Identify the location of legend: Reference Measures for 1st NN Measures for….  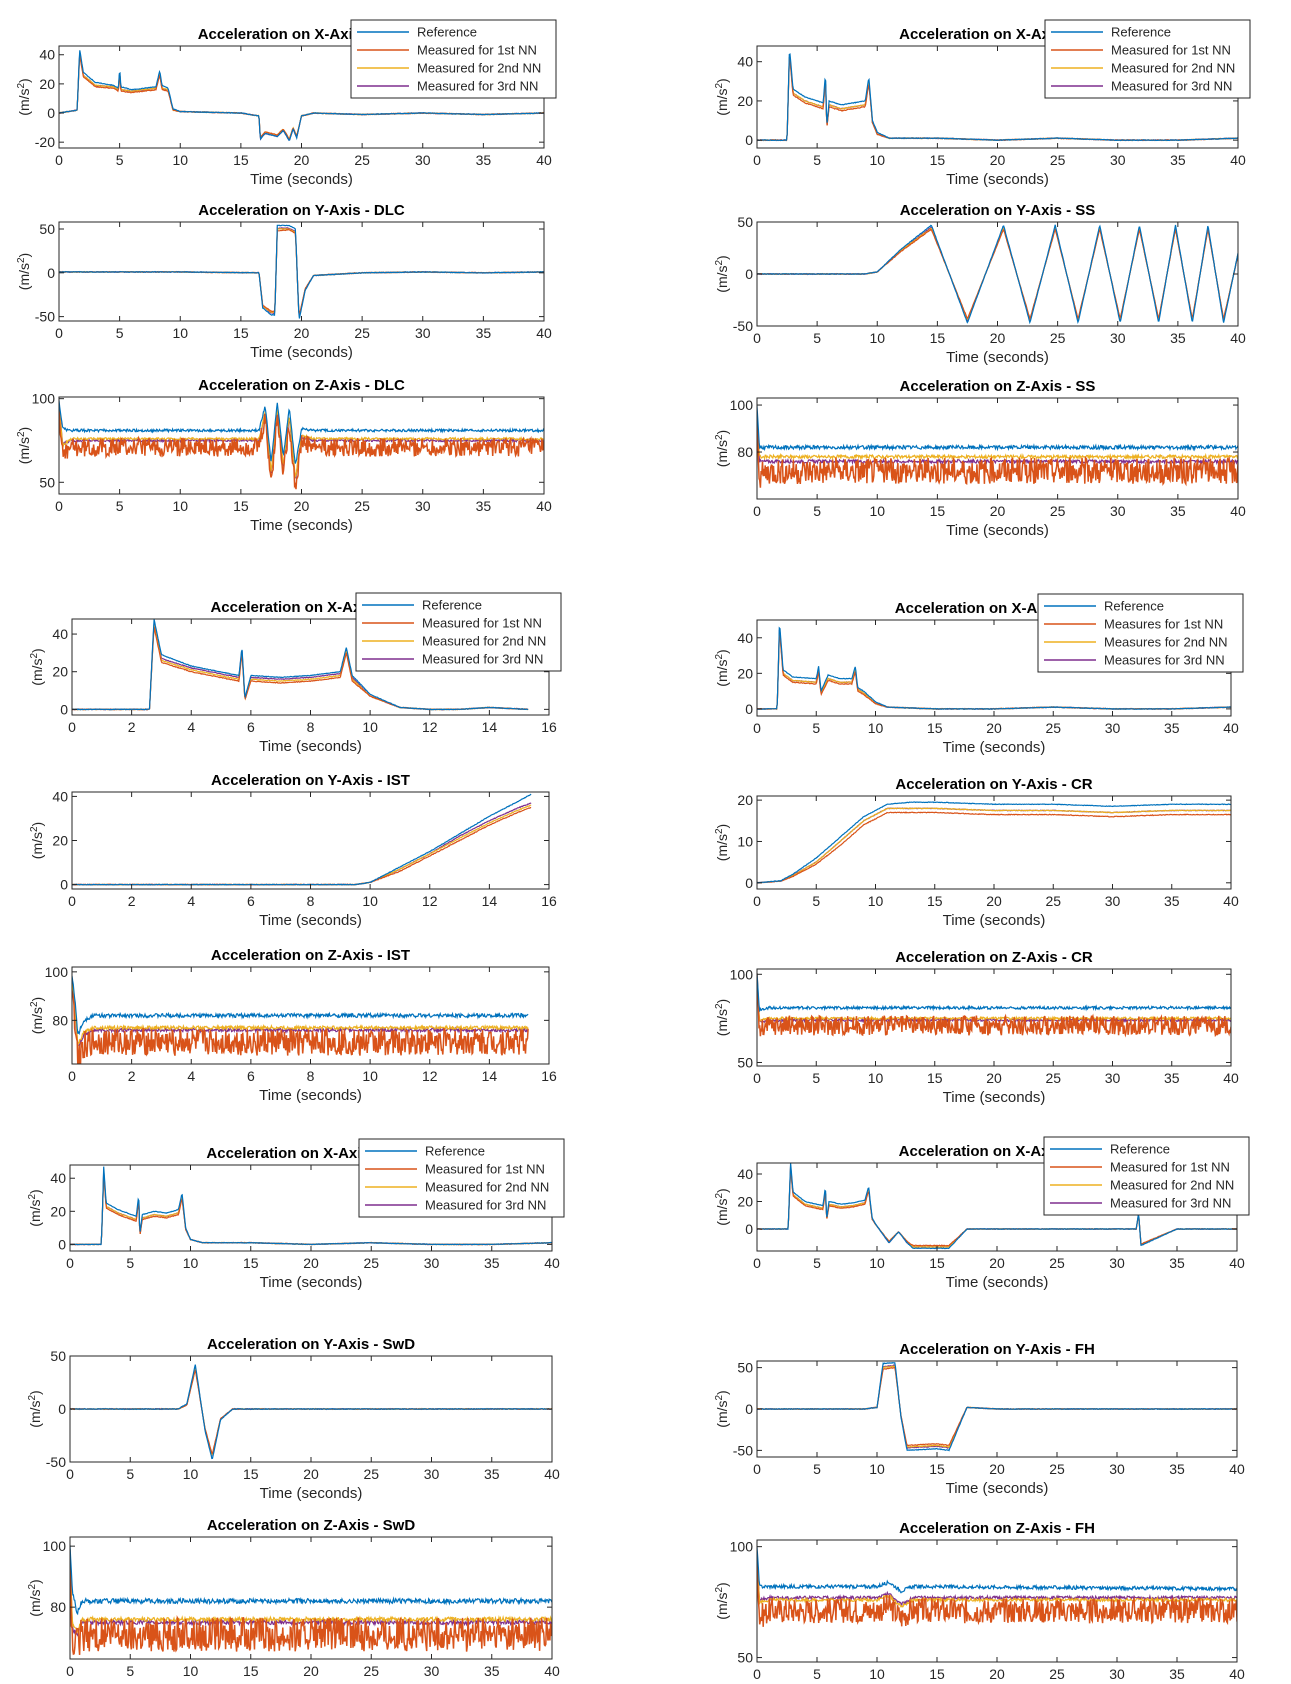
(1140, 633).